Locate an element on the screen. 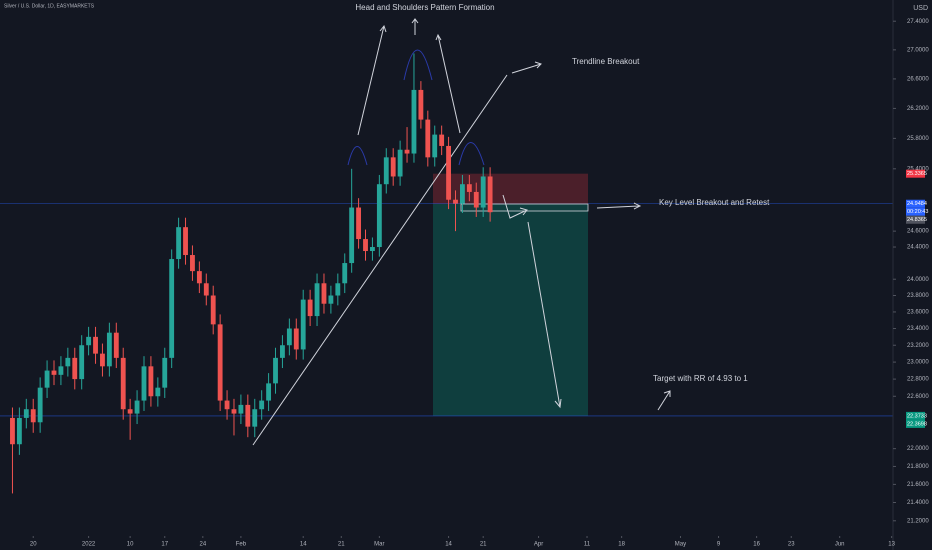 This screenshot has width=932, height=550. y-tick-label: 25.4000 is located at coordinates (918, 169).